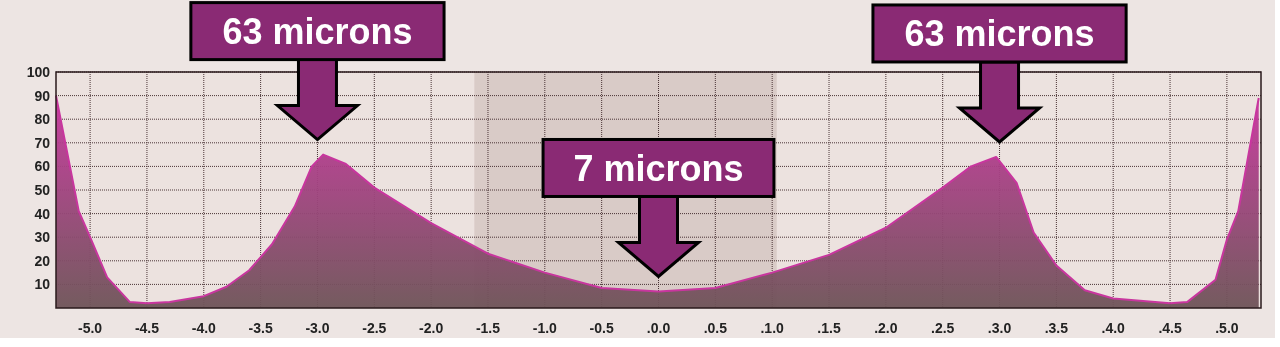 This screenshot has width=1280, height=347. Describe the element at coordinates (42, 190) in the screenshot. I see `y-tick-label: 50` at that location.